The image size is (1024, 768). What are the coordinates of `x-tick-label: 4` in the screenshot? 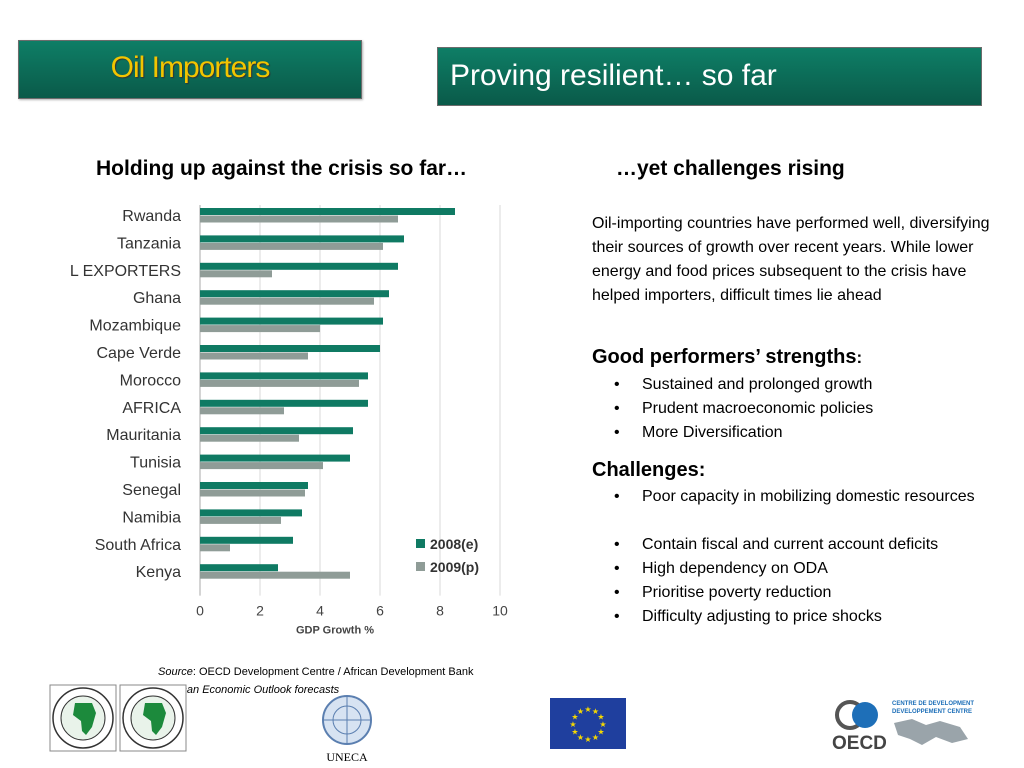 It's located at (320, 611).